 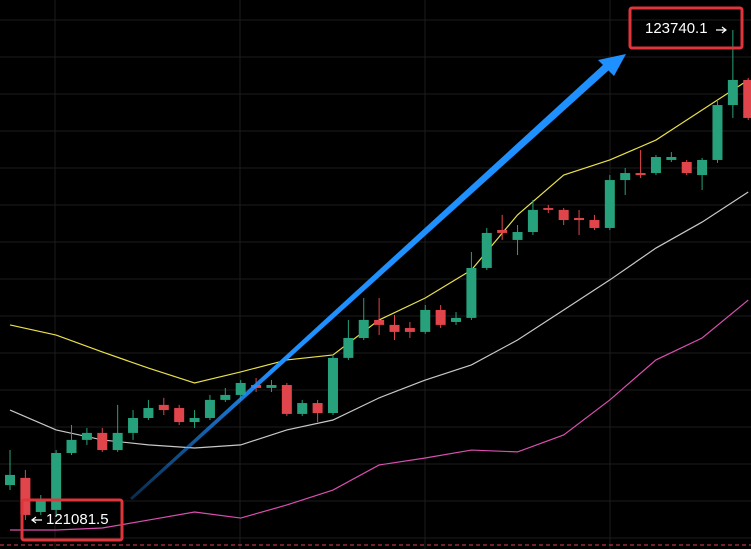 What do you see at coordinates (676, 28) in the screenshot?
I see `high-label: 123740.1` at bounding box center [676, 28].